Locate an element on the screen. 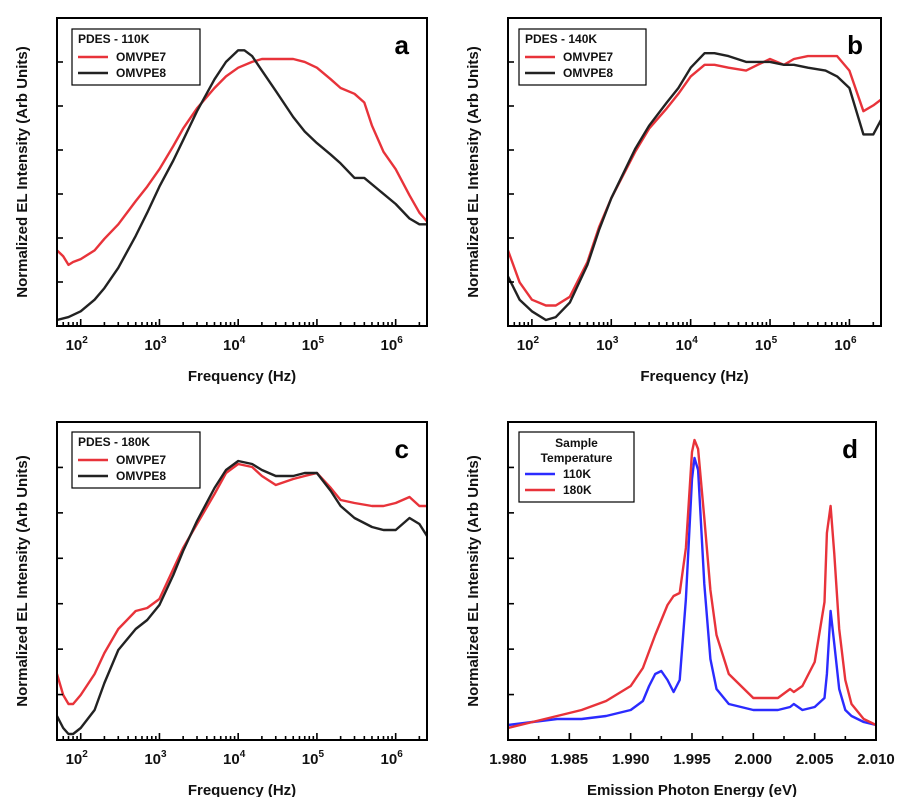 The image size is (901, 797). legend: PDES - 140K OMVPE7 OMVPE8 is located at coordinates (582, 57).